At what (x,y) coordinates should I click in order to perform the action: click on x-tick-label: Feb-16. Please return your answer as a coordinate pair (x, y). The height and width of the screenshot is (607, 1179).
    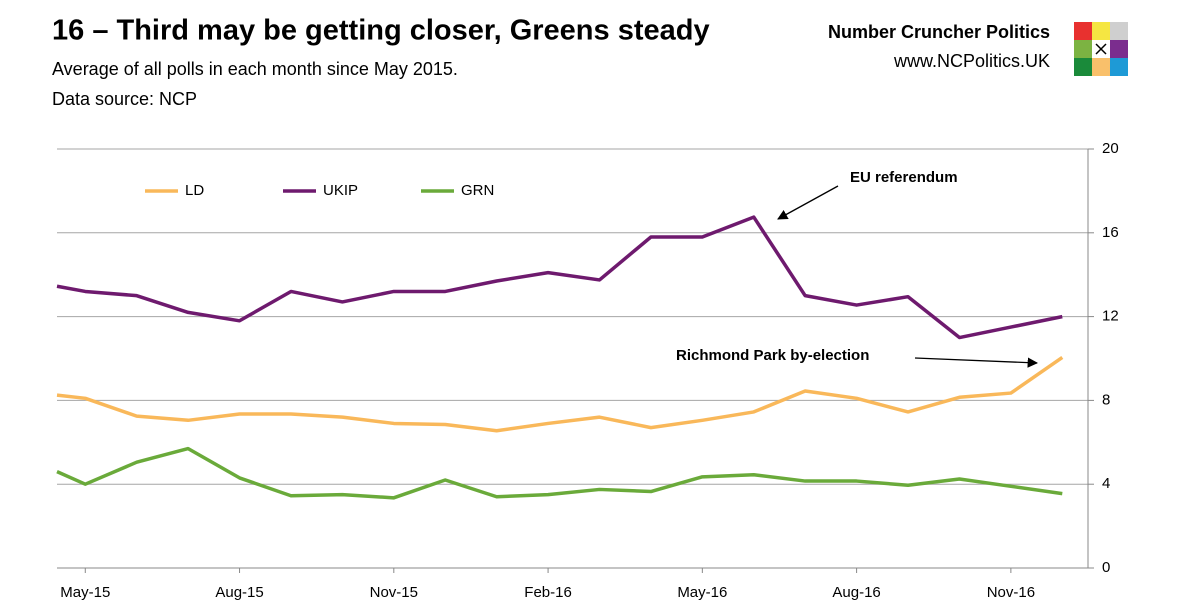
    Looking at the image, I should click on (548, 592).